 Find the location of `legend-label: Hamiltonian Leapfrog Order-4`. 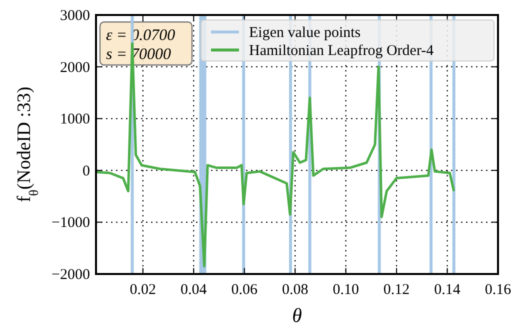

legend-label: Hamiltonian Leapfrog Order-4 is located at coordinates (341, 51).